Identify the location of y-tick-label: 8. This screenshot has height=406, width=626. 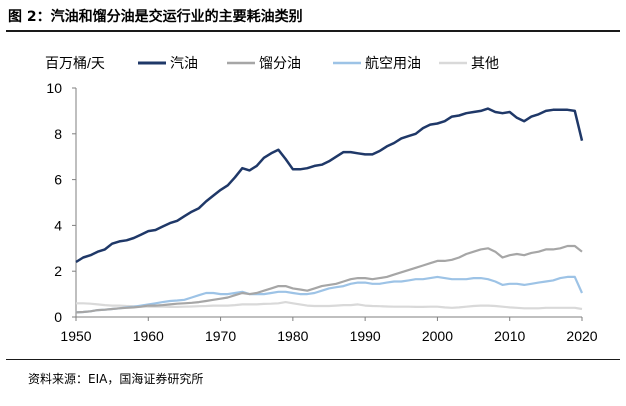
(58, 134).